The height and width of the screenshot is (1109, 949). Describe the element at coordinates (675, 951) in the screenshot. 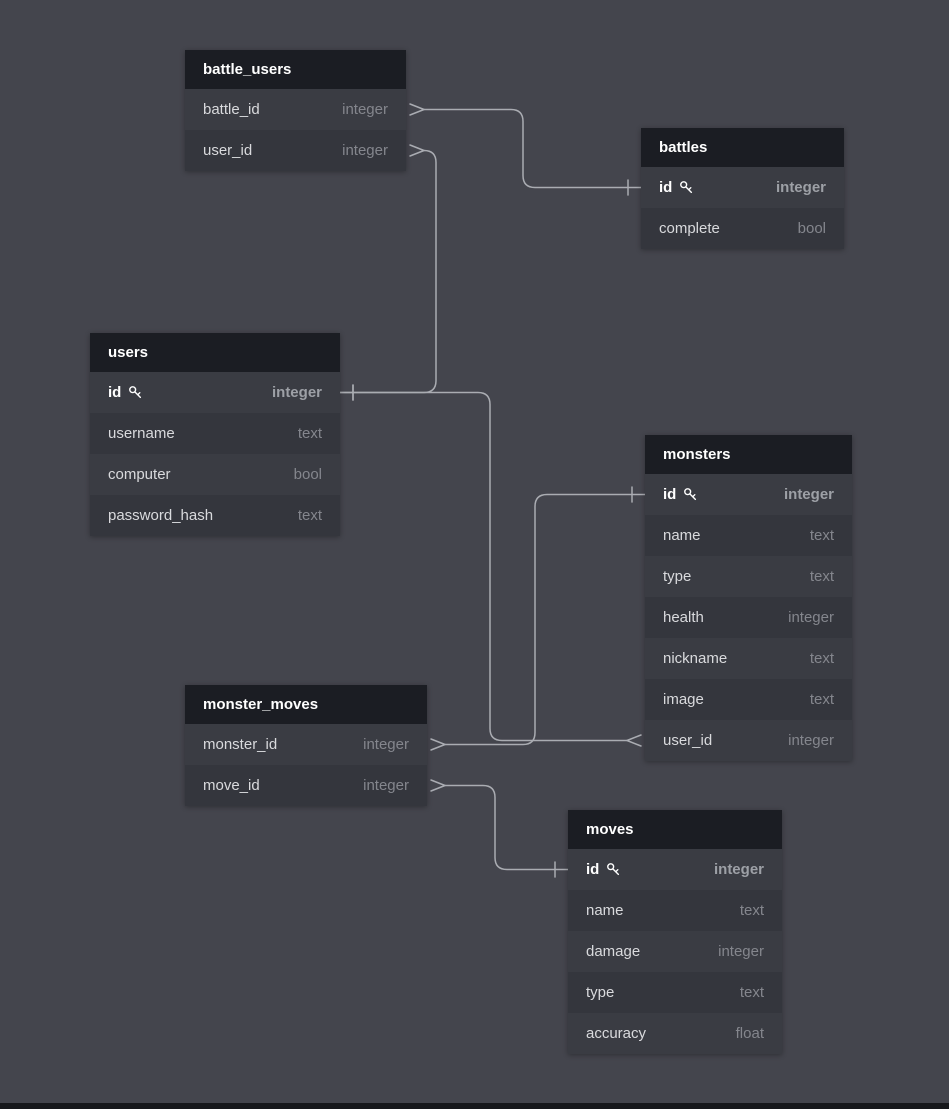

I see `field-row-moves-damage: damage integer` at that location.